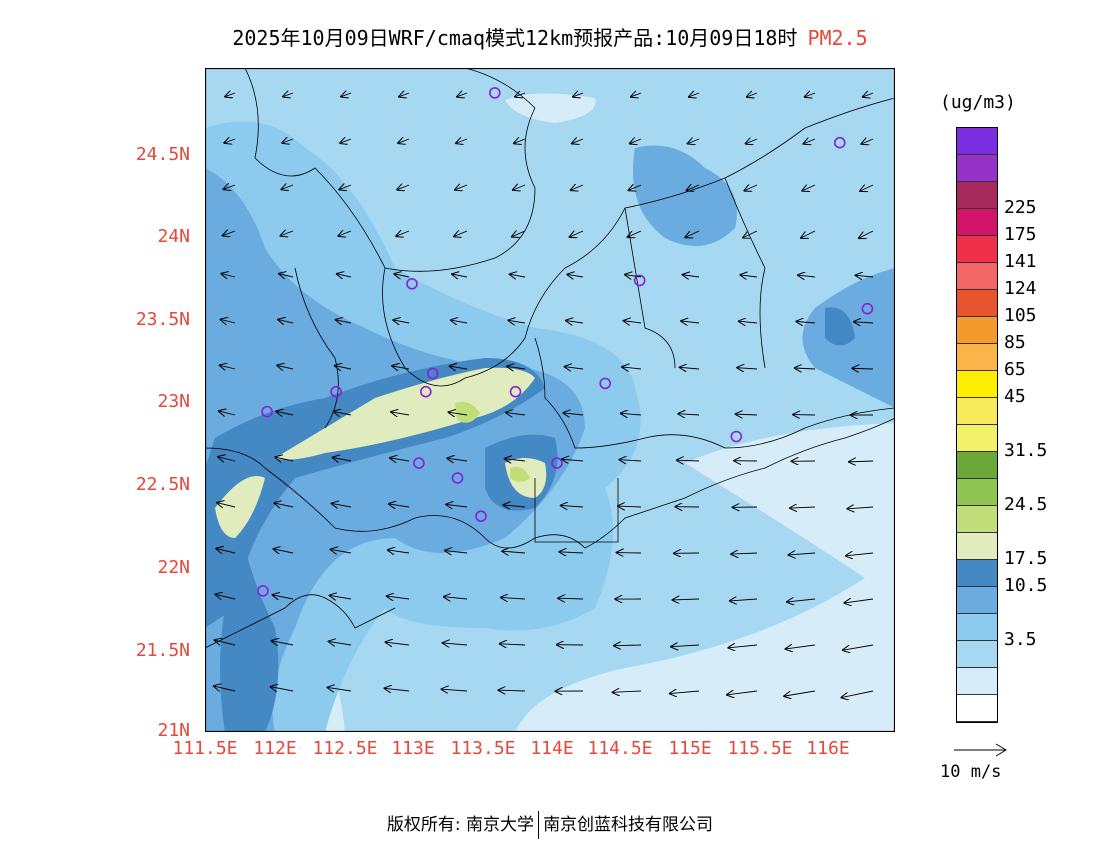 The height and width of the screenshot is (850, 1100). Describe the element at coordinates (977, 425) in the screenshot. I see `colorbar` at that location.